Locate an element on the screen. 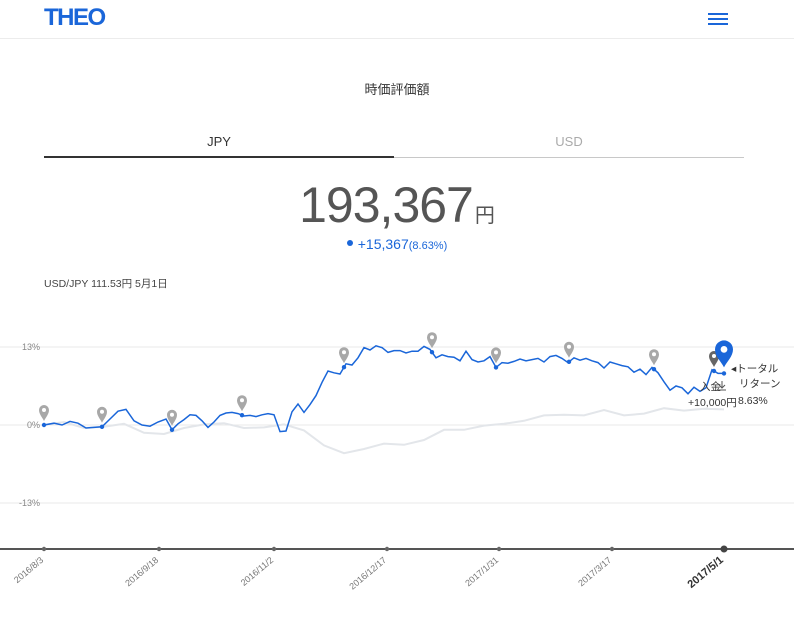  x-tick-label: 2016/12/17 is located at coordinates (367, 573).